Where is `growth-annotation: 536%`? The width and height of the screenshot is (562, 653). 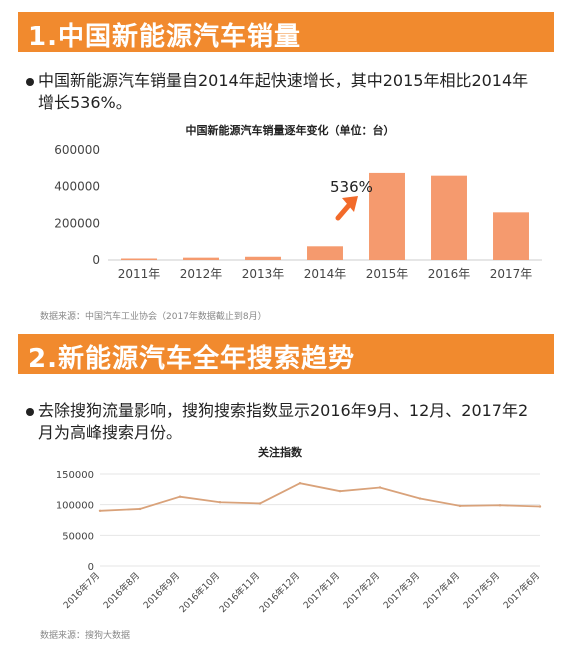
growth-annotation: 536% is located at coordinates (351, 187).